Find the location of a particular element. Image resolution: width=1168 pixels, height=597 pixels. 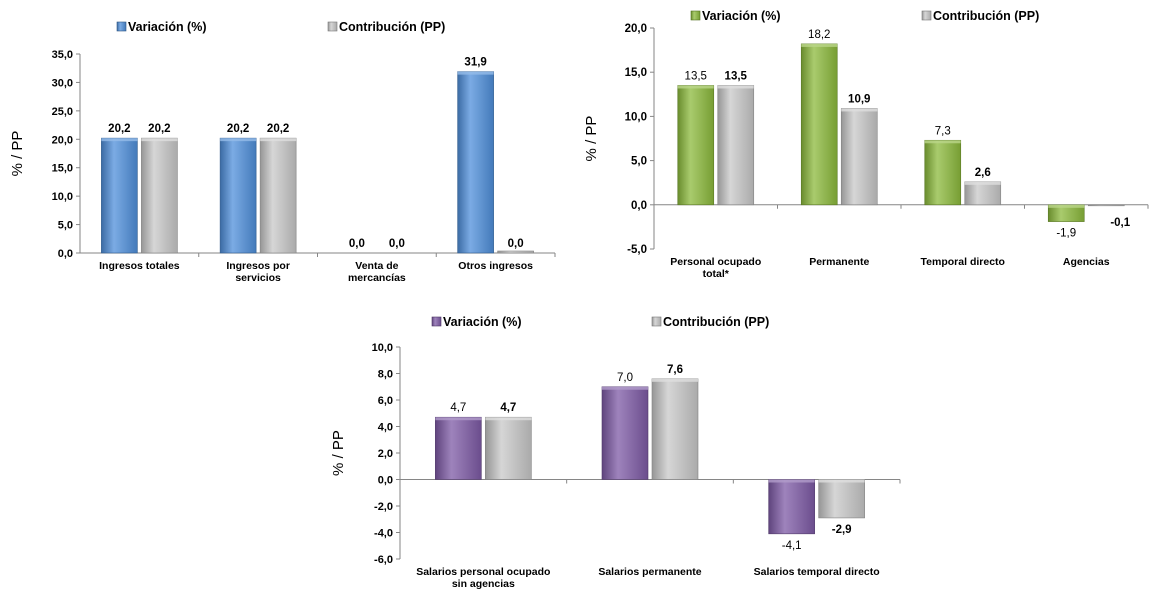

category-label-line: Salarios permanente is located at coordinates (649, 572).